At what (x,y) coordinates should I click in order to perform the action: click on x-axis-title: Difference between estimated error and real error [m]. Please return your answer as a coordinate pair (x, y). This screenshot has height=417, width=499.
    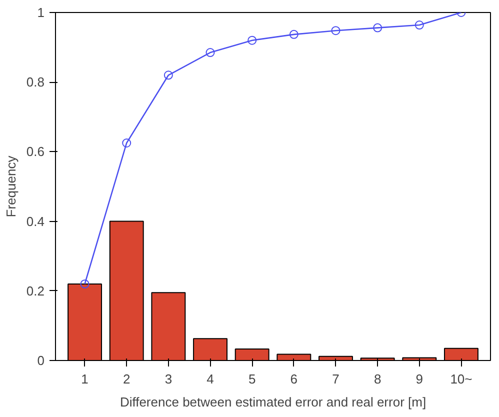
    Looking at the image, I should click on (273, 402).